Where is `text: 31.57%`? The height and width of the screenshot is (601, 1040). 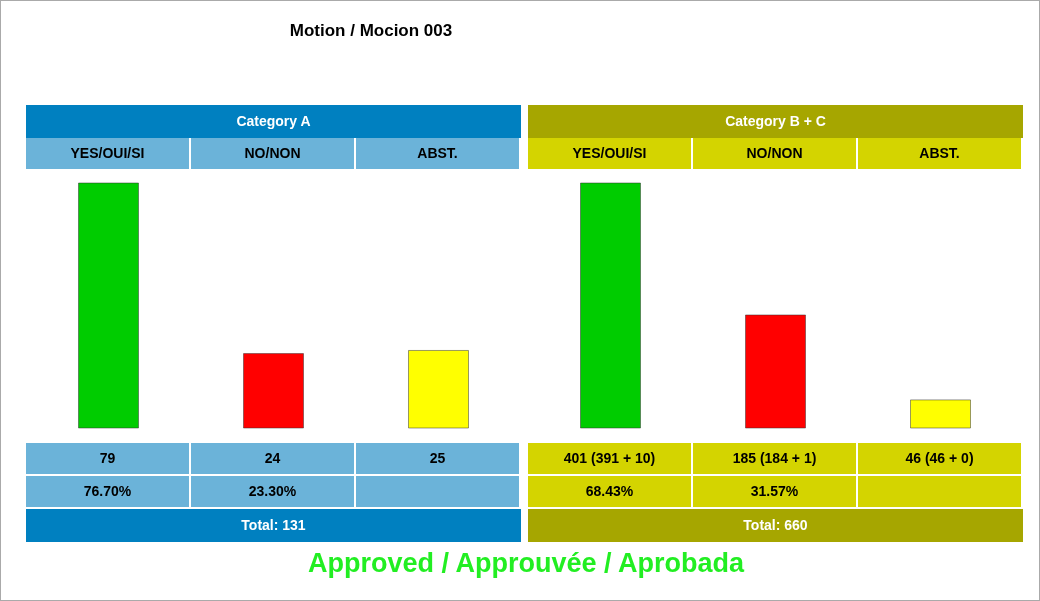
text: 31.57% is located at coordinates (775, 492).